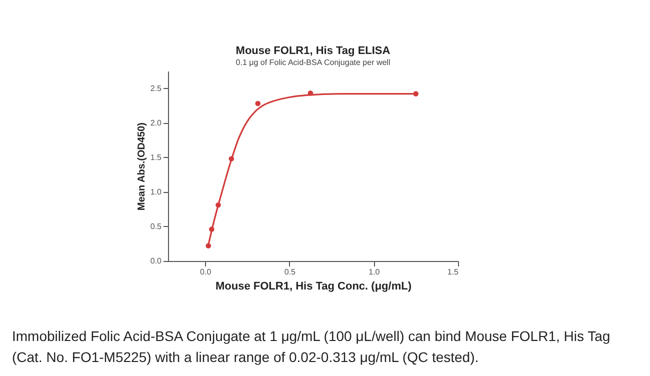 The height and width of the screenshot is (376, 650). Describe the element at coordinates (142, 166) in the screenshot. I see `y-axis-title: Mean Abs.(OD450)` at that location.